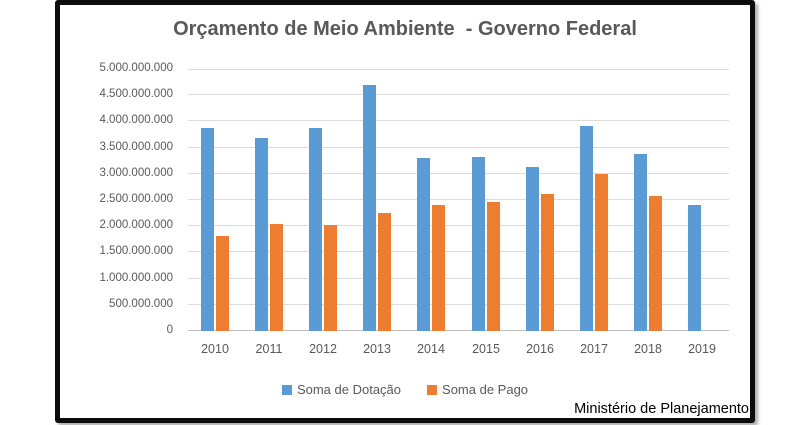 This screenshot has width=810, height=425. I want to click on bar-2013-pago, so click(384, 272).